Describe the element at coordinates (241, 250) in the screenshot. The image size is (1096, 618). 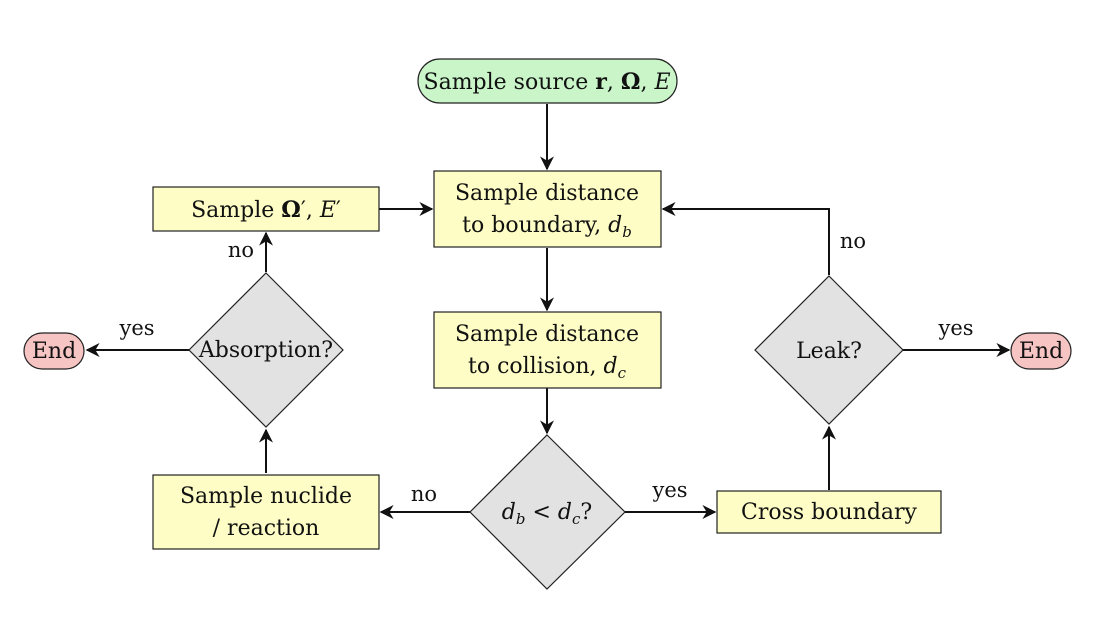
I see `edge-label-absorption-no: no` at that location.